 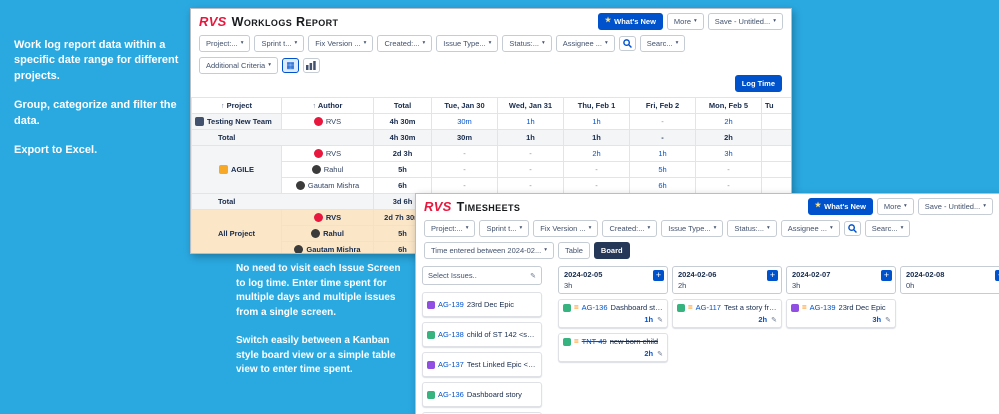 I want to click on header-actions: ★ What's New More ▾ Save - Untitled... ▾, so click(x=690, y=21).